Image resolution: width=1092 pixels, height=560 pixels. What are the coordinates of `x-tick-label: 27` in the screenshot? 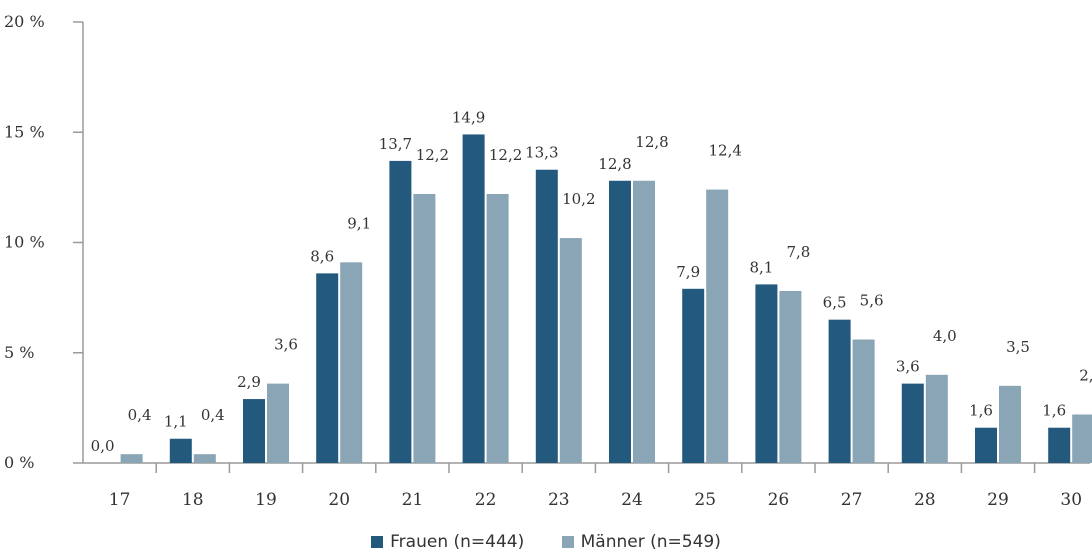 It's located at (852, 500).